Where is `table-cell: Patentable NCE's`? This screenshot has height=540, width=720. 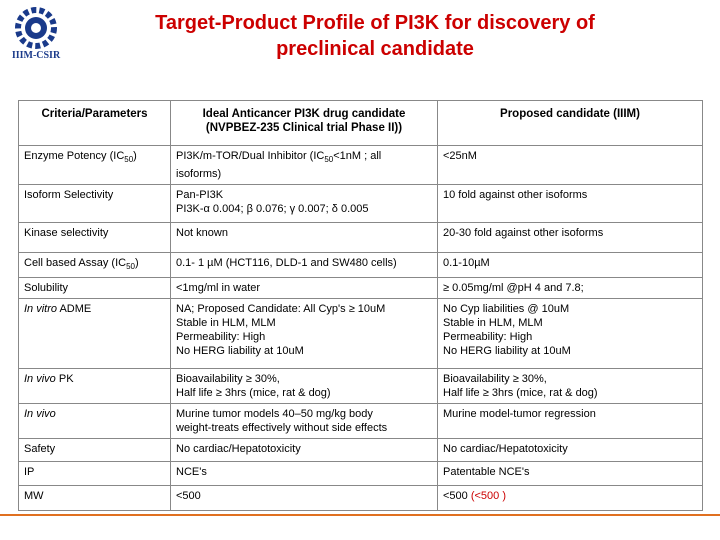
table-cell: Patentable NCE's is located at coordinates (570, 473).